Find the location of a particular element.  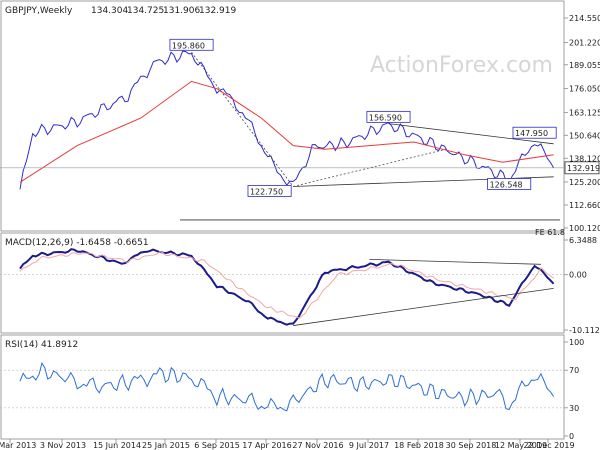

retrace-line is located at coordinates (242, 119).